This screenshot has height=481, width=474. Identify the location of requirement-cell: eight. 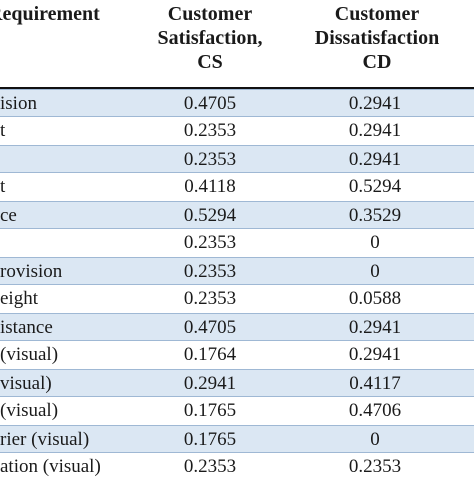
(19, 298).